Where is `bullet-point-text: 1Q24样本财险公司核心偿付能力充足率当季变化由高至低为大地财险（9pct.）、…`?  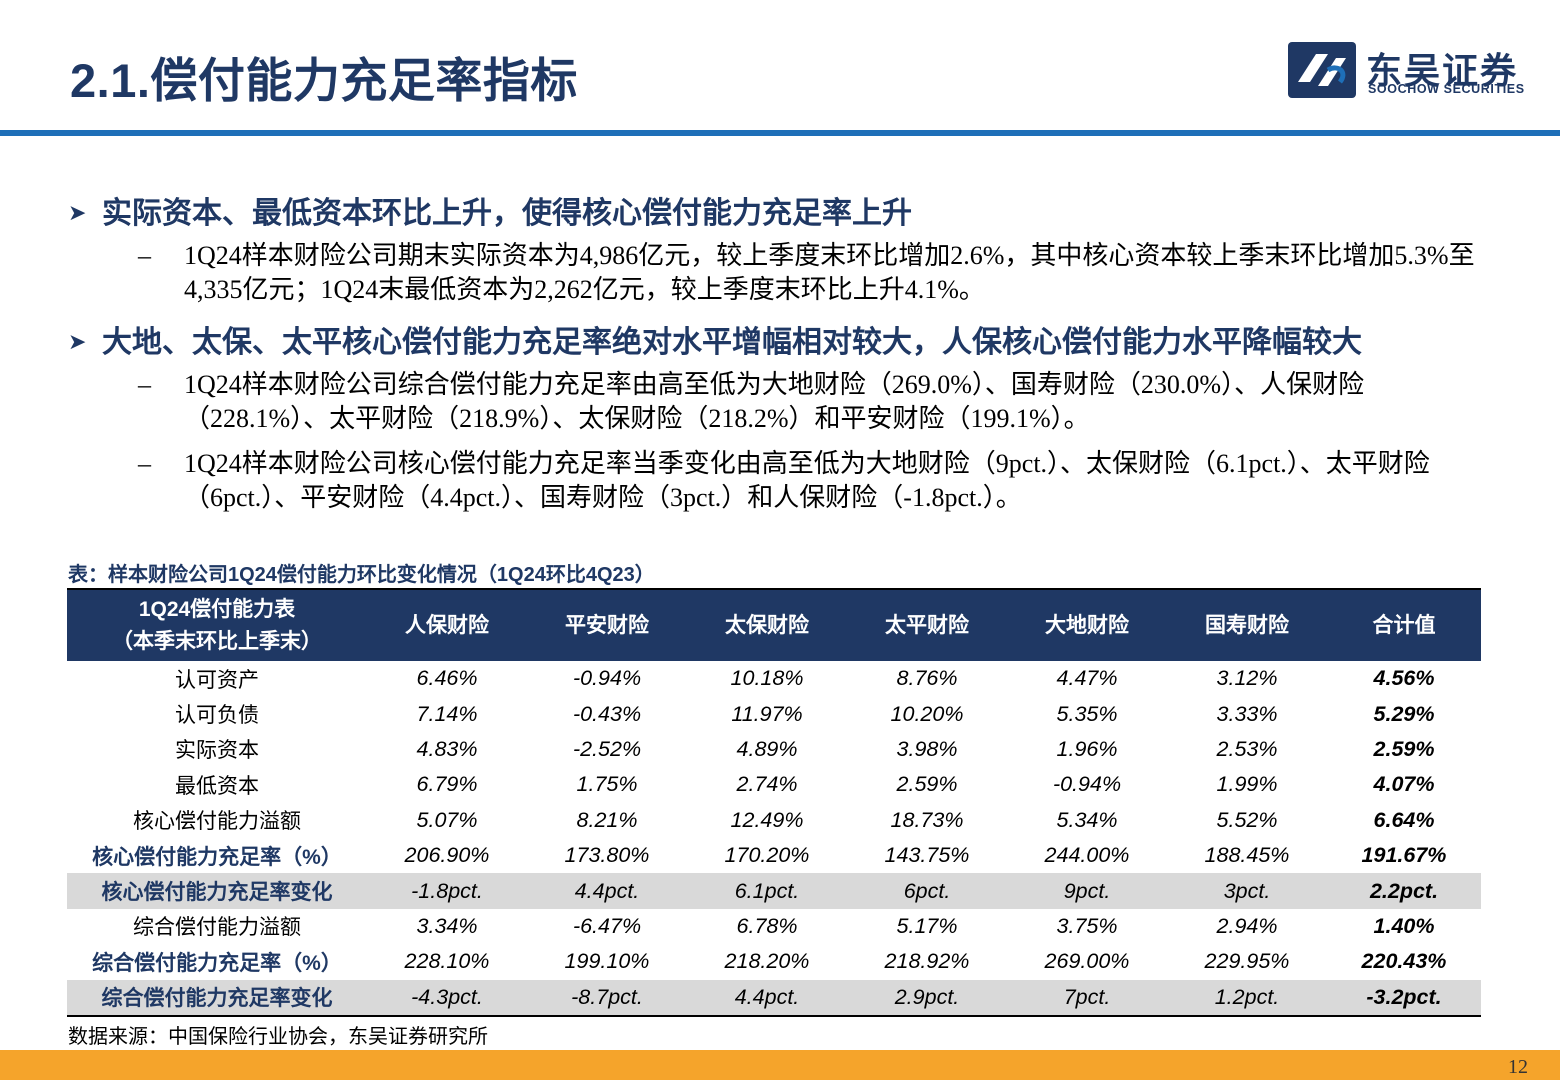 bullet-point-text: 1Q24样本财险公司核心偿付能力充足率当季变化由高至低为大地财险（9pct.）、… is located at coordinates (807, 480).